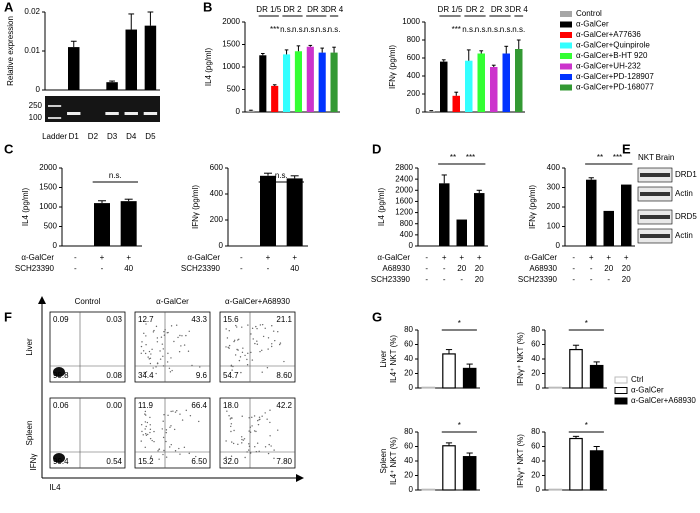 The image size is (700, 513). What do you see at coordinates (392, 67) in the screenshot?
I see `y-axis-label: IFNγ (pg/ml)` at bounding box center [392, 67].